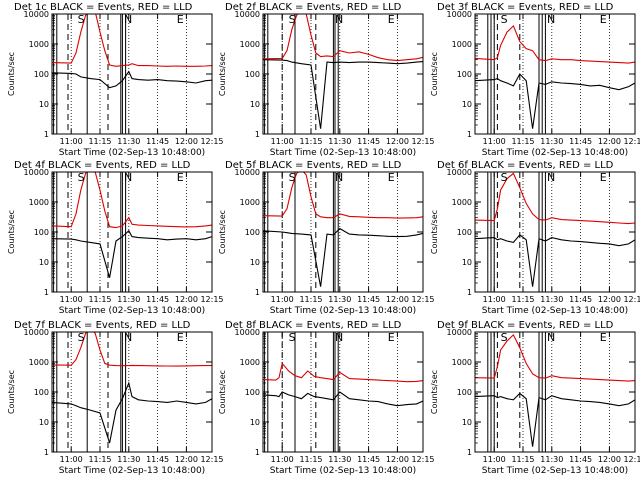  Describe the element at coordinates (525, 7) in the screenshot. I see `chart-title: Det 3f BLACK = Events, RED = LLD` at that location.